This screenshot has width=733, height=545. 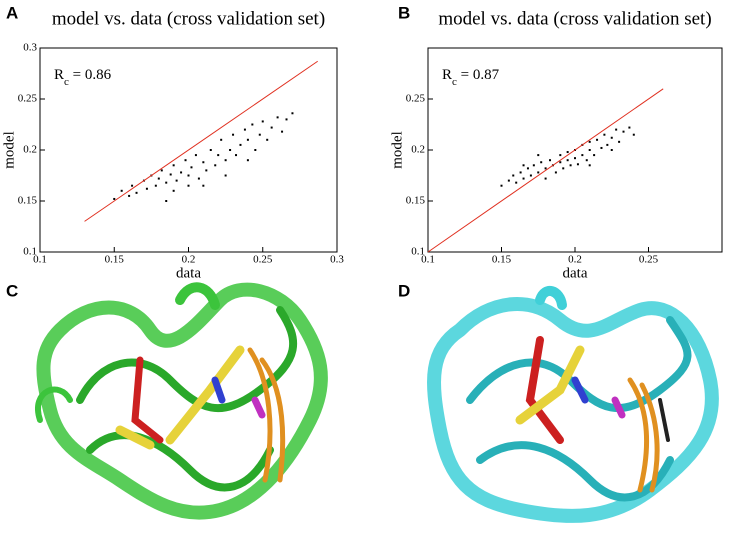 What do you see at coordinates (12, 290) in the screenshot?
I see `panel-label: C` at bounding box center [12, 290].